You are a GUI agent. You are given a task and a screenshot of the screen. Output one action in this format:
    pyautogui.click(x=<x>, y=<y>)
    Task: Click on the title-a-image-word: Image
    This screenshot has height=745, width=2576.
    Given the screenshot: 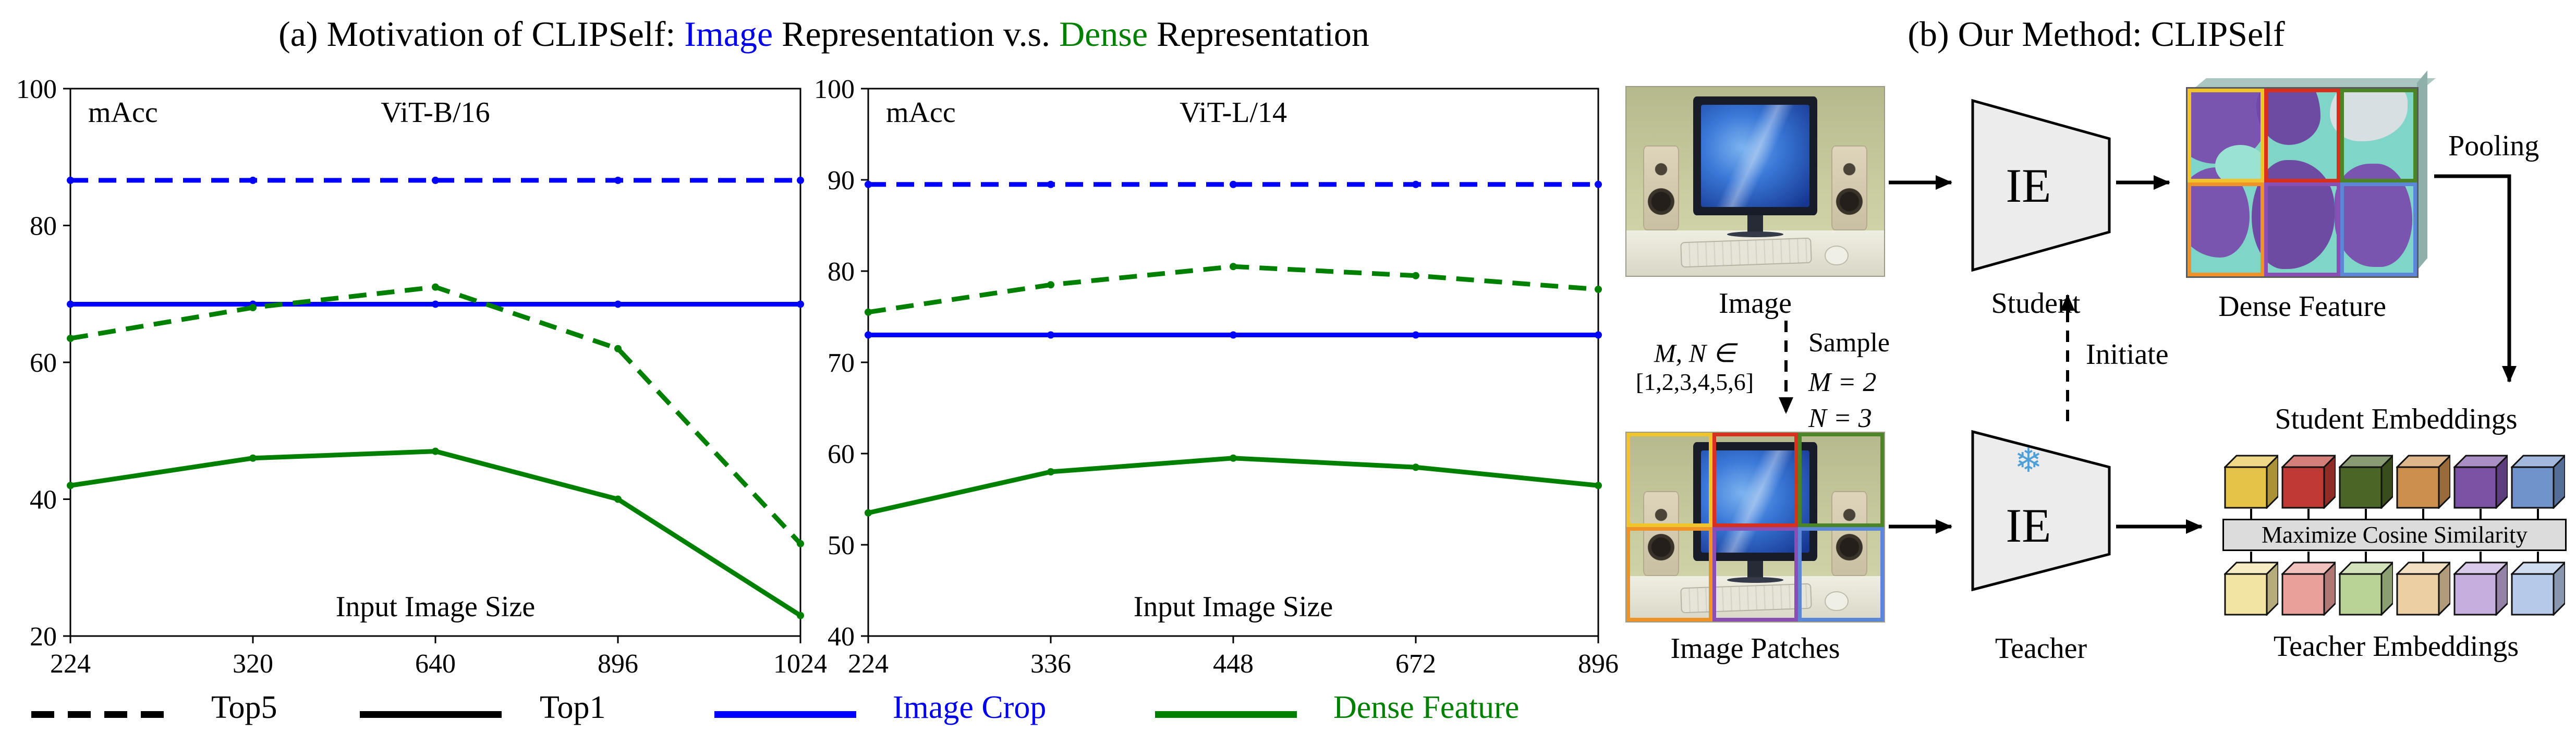 What is the action you would take?
    pyautogui.click(x=728, y=34)
    